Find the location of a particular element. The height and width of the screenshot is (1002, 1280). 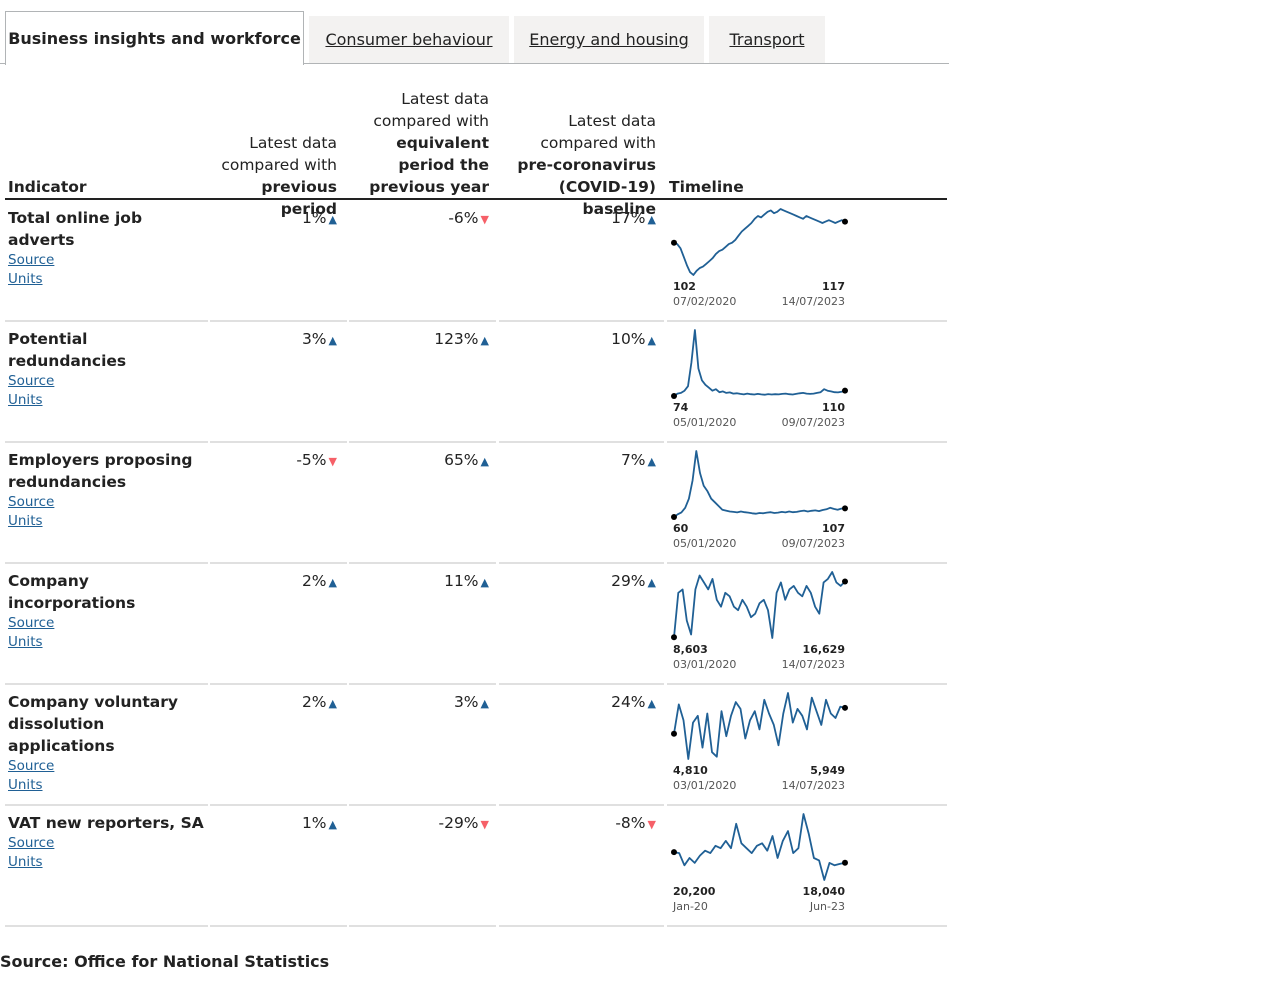

baseline-value: 7% ▲ is located at coordinates (577, 461).